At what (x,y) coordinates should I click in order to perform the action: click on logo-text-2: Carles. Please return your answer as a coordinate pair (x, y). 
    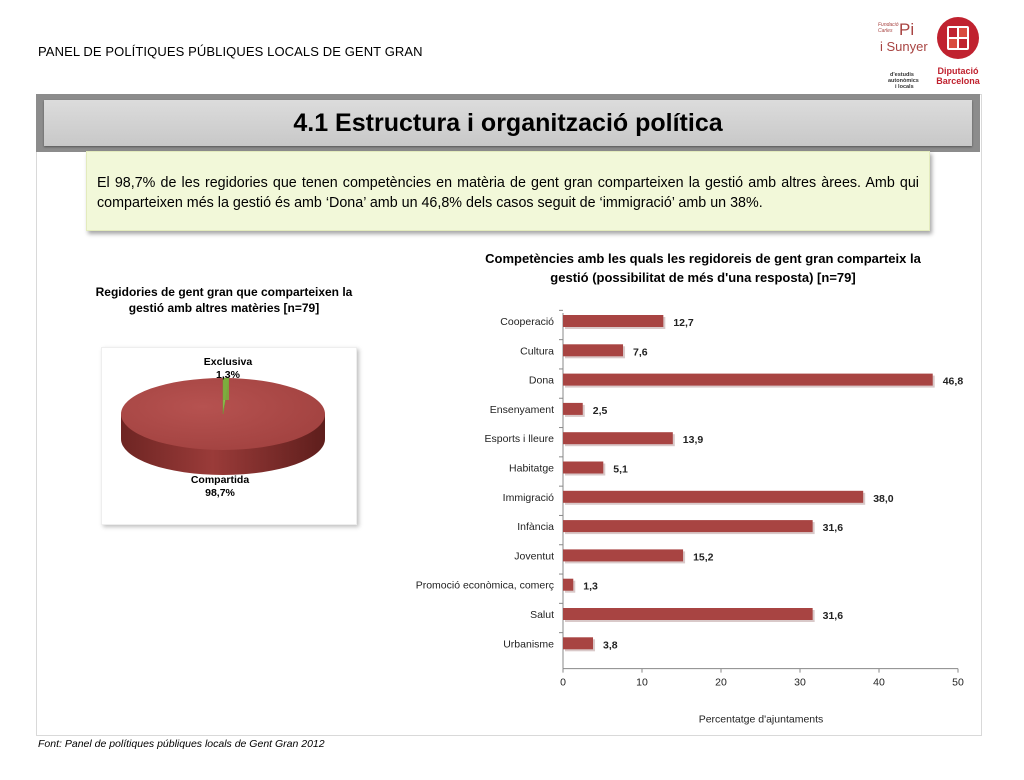
    Looking at the image, I should click on (885, 31).